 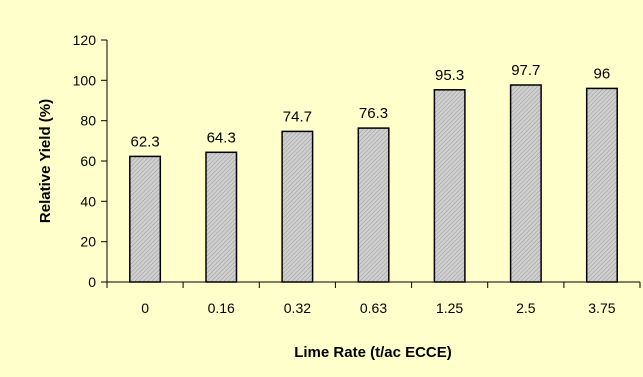 What do you see at coordinates (88, 161) in the screenshot?
I see `y-tick-label-3: 60` at bounding box center [88, 161].